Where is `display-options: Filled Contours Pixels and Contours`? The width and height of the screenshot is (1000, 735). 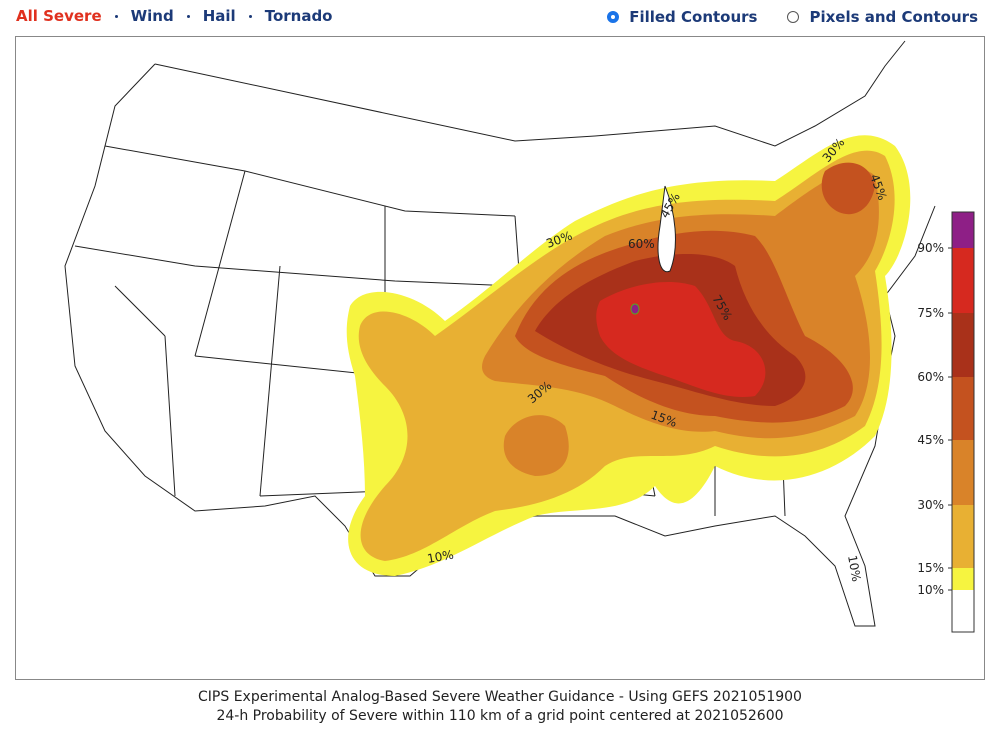
display-options: Filled Contours Pixels and Contours is located at coordinates (792, 17).